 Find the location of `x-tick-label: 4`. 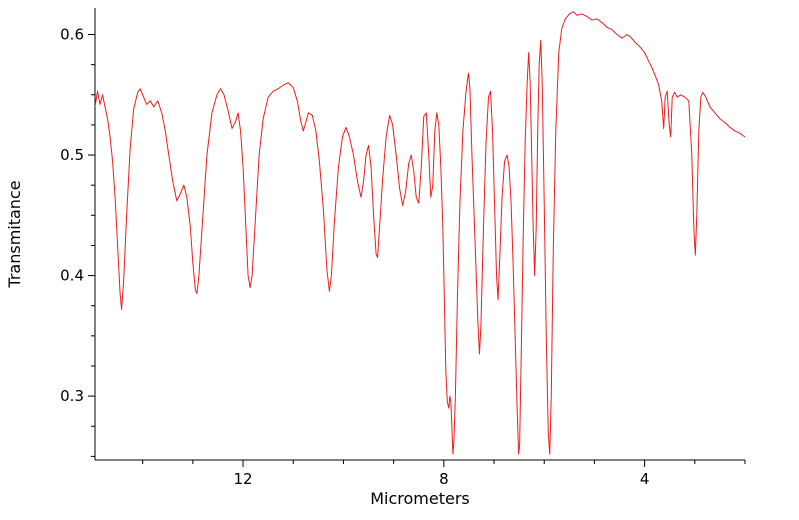

x-tick-label: 4 is located at coordinates (645, 479).